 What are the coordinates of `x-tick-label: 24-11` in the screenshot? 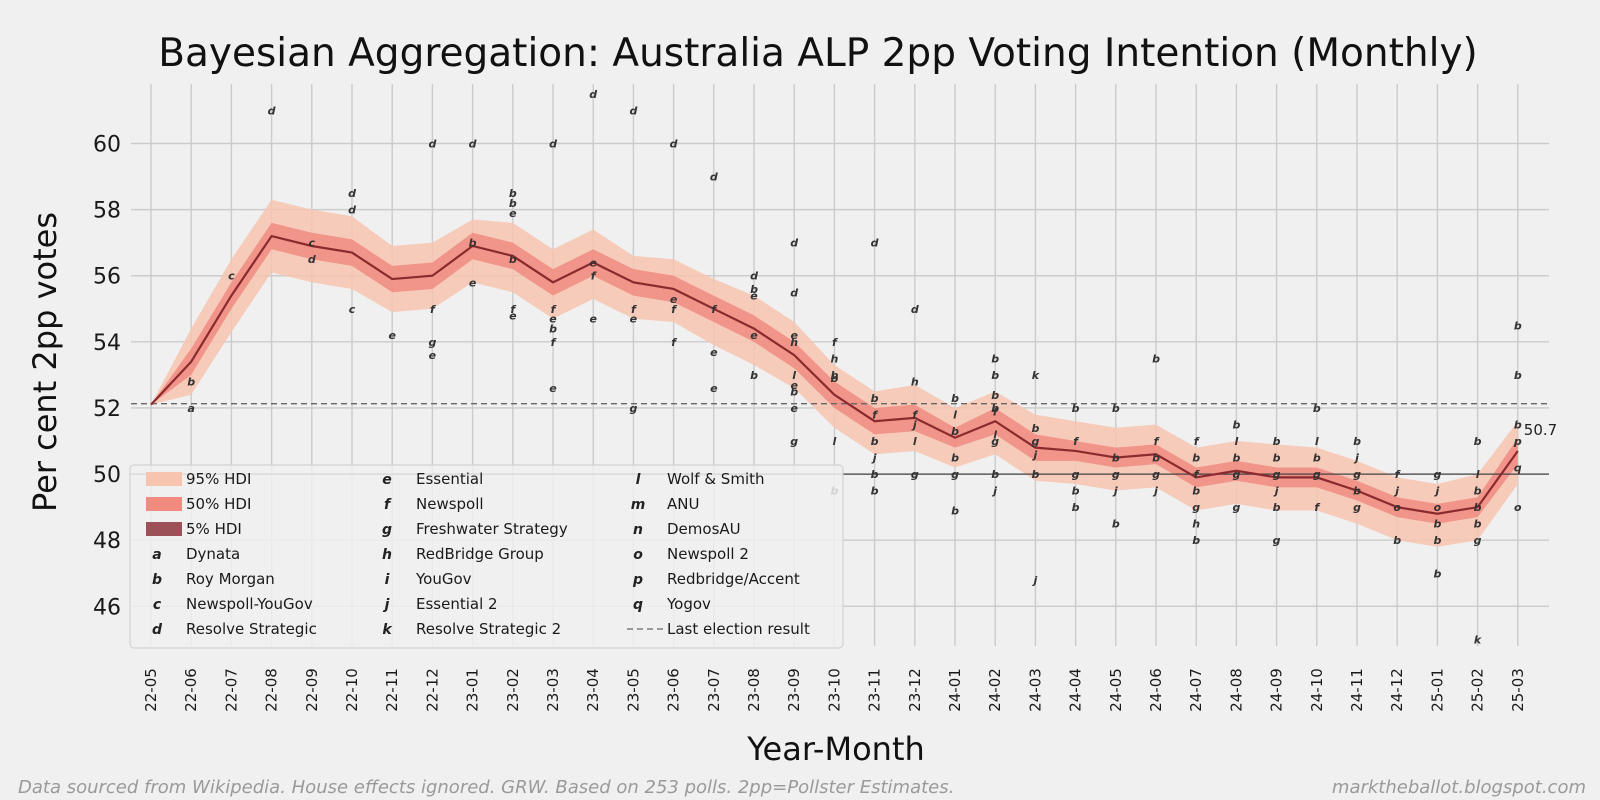 It's located at (1357, 690).